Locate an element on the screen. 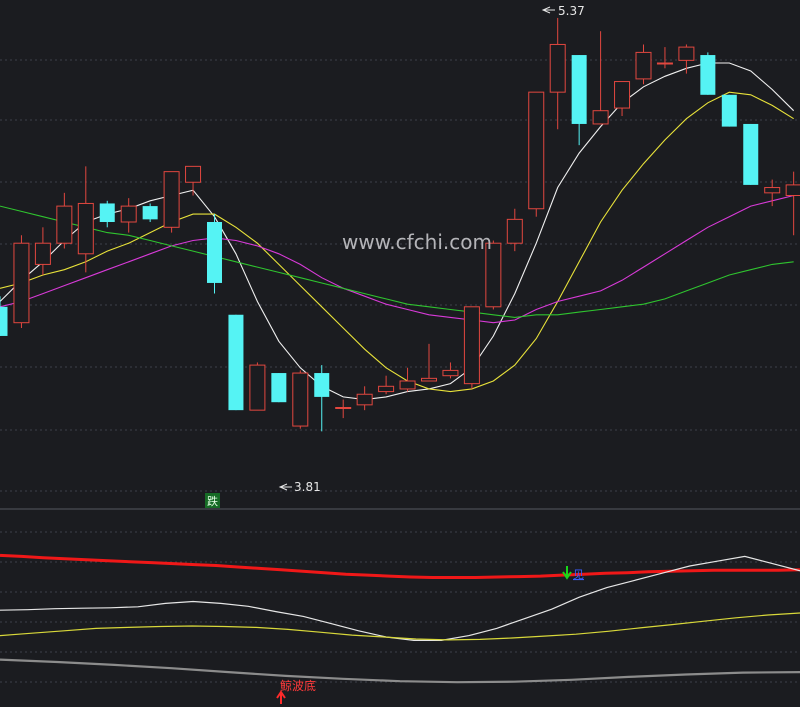  down-arrow-icon is located at coordinates (567, 573).